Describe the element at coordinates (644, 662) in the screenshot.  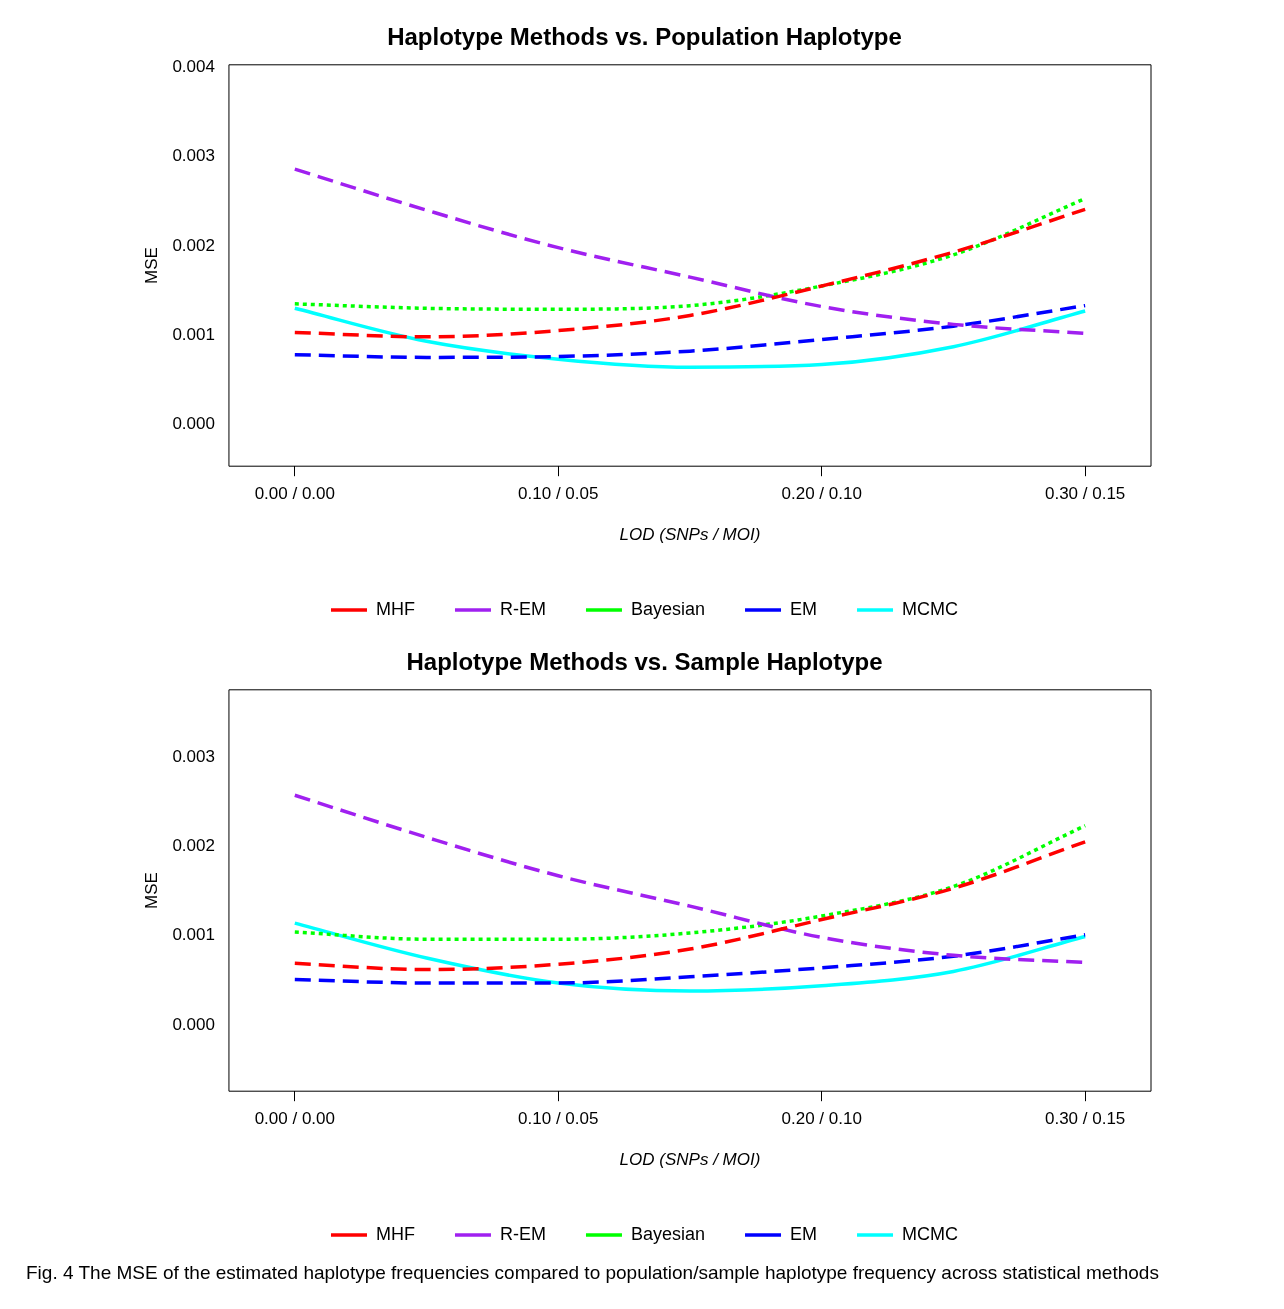
I see `chart-title: Haplotype Methods vs. Sample Haplotype` at that location.